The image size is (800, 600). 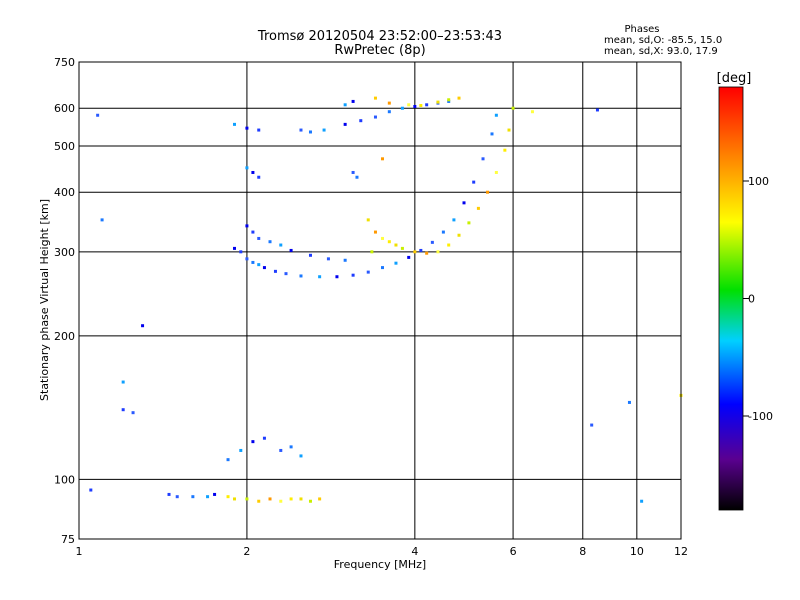 What do you see at coordinates (382, 551) in the screenshot?
I see `x-tick-labels: 1 2 4 6 8 10 12` at bounding box center [382, 551].